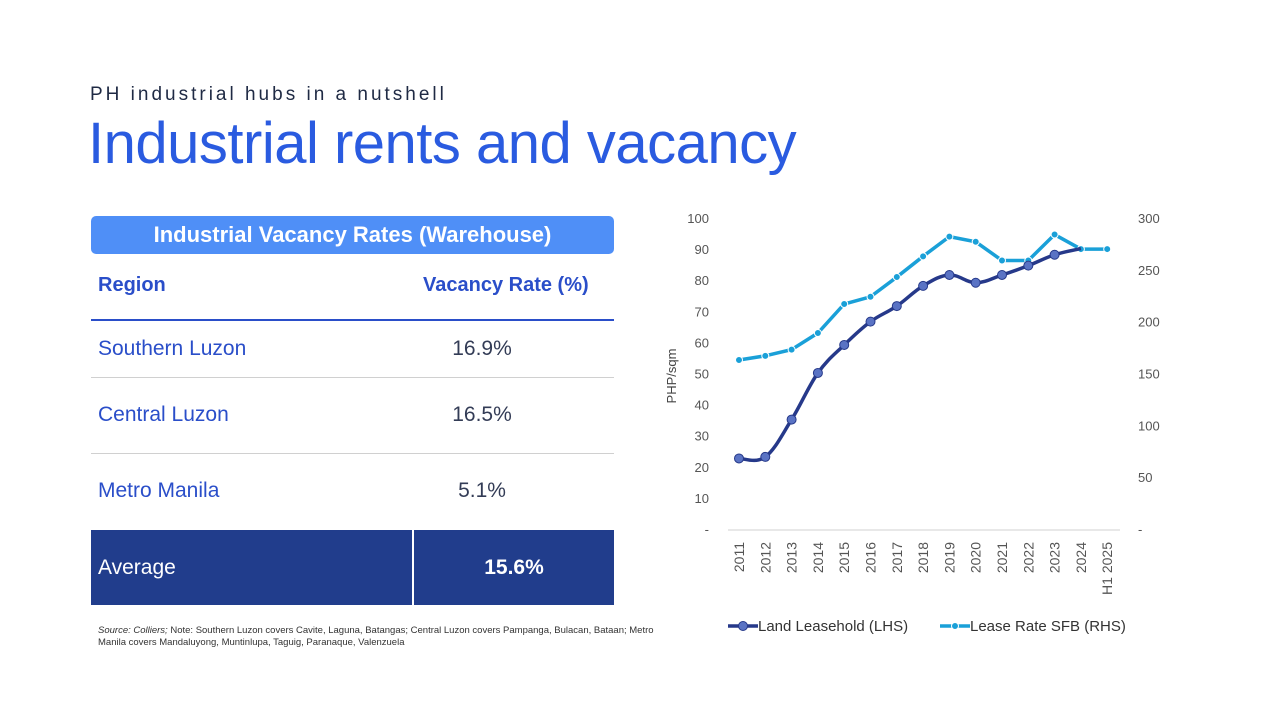 The height and width of the screenshot is (720, 1280). I want to click on left-tick-label: -, so click(707, 529).